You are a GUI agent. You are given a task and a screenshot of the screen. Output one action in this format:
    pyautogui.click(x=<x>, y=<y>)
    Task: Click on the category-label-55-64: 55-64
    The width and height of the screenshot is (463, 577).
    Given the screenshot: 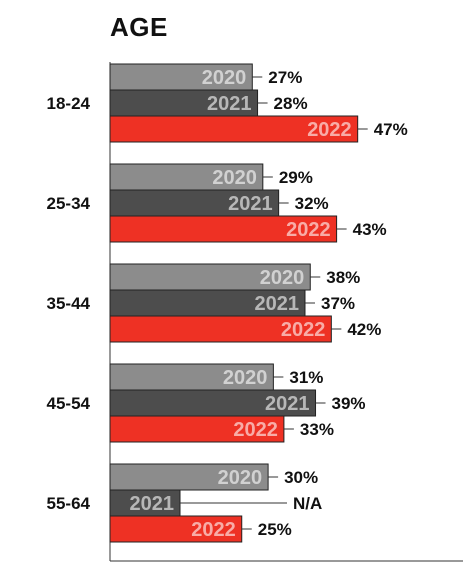 What is the action you would take?
    pyautogui.click(x=69, y=503)
    